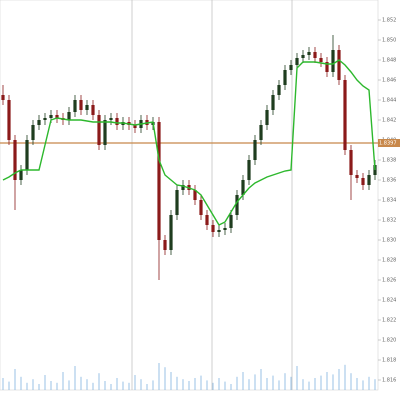 This screenshot has height=400, width=400. What do you see at coordinates (389, 181) in the screenshot?
I see `y-tick-label: 1.836` at bounding box center [389, 181].